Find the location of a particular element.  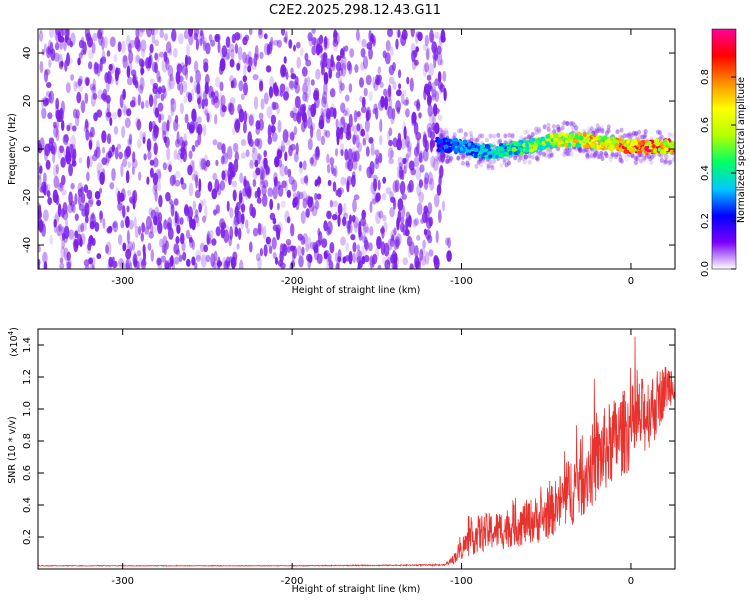

colorbar-label: Normalized spectral amplitude is located at coordinates (741, 150).